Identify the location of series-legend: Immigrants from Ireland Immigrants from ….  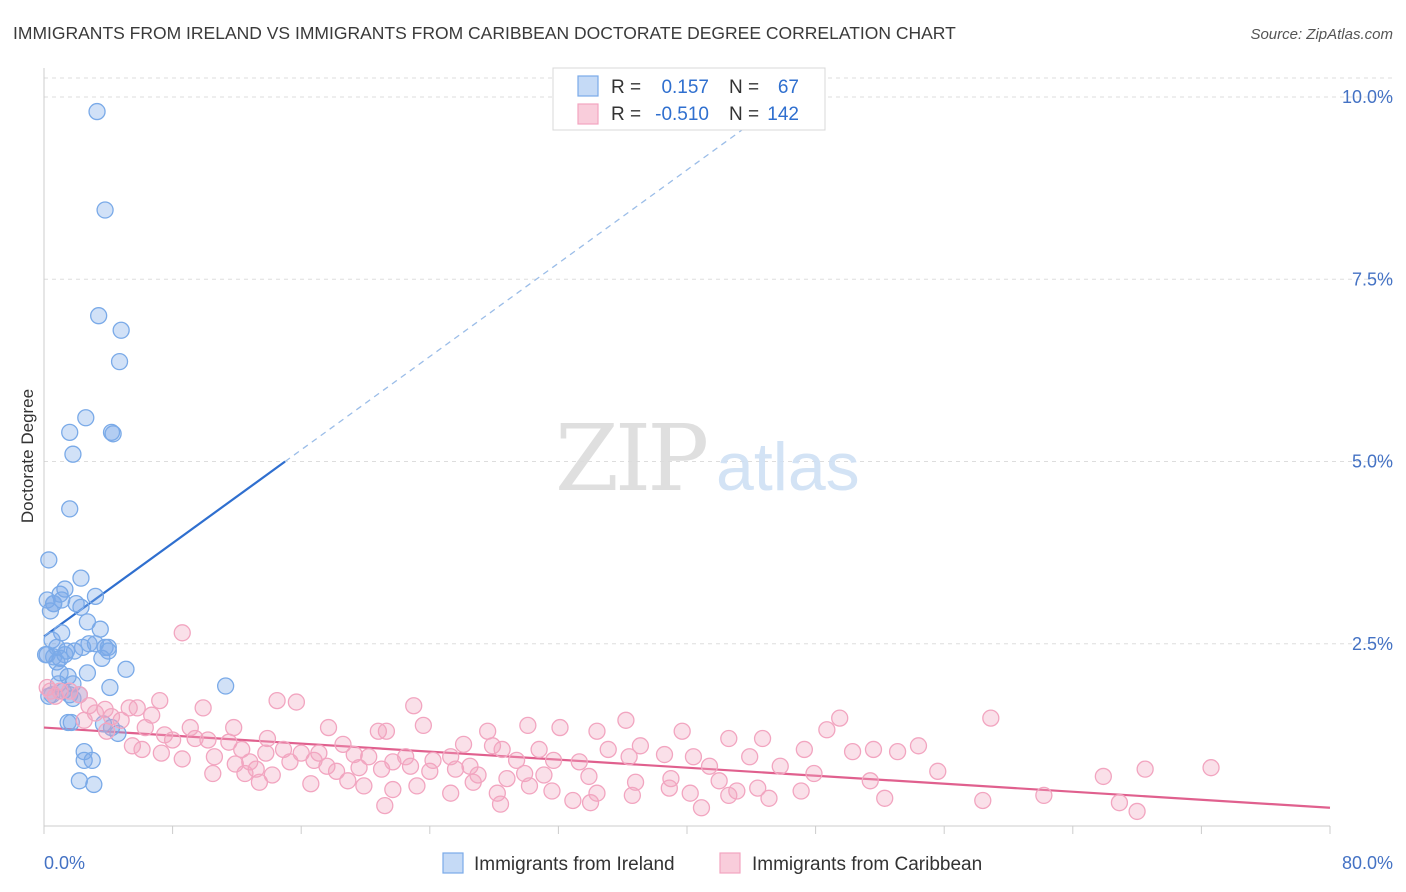
(712, 863).